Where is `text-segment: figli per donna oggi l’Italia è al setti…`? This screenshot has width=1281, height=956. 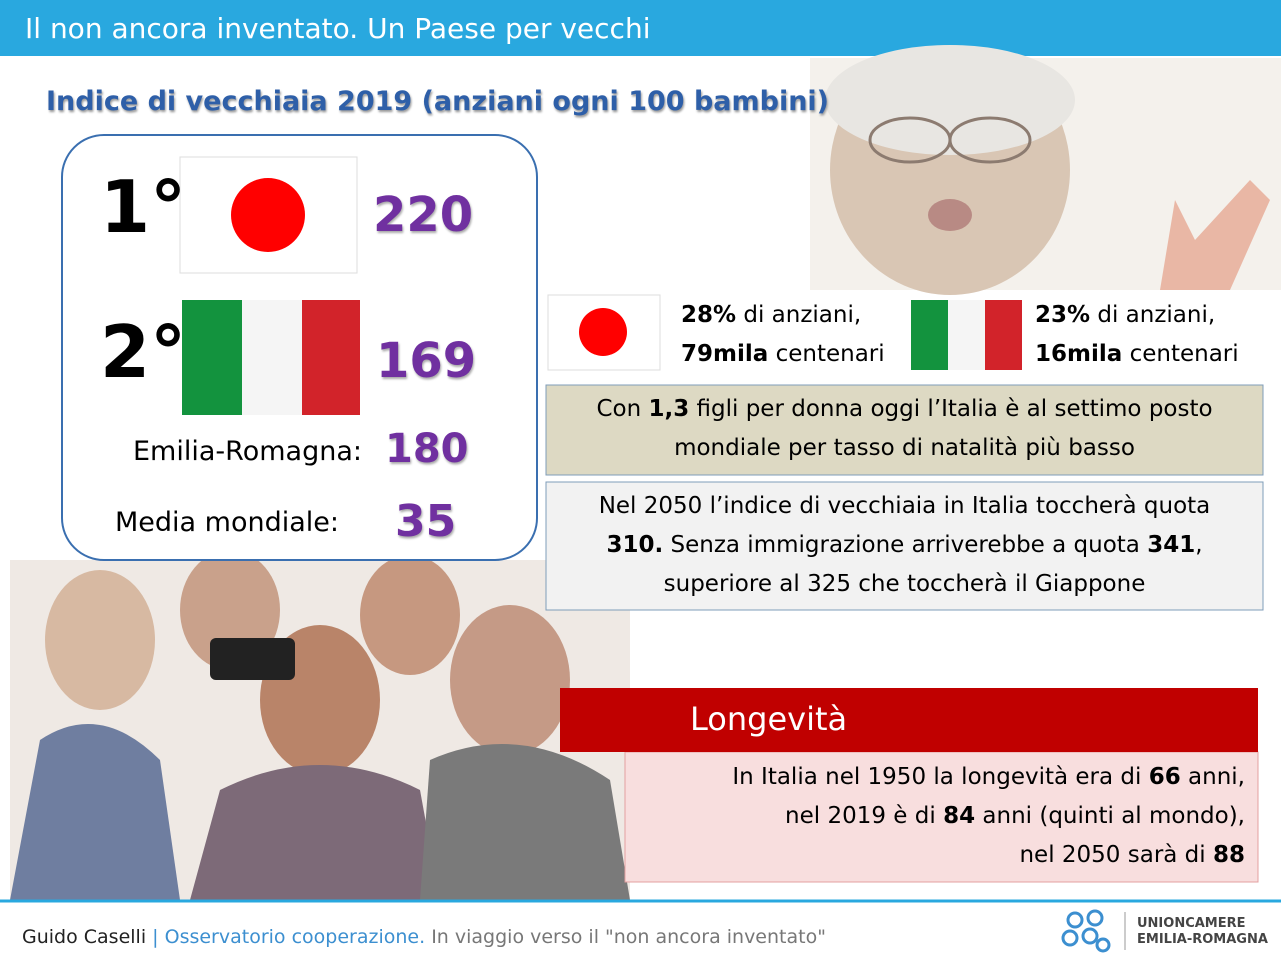 text-segment: figli per donna oggi l’Italia è al setti… is located at coordinates (951, 409).